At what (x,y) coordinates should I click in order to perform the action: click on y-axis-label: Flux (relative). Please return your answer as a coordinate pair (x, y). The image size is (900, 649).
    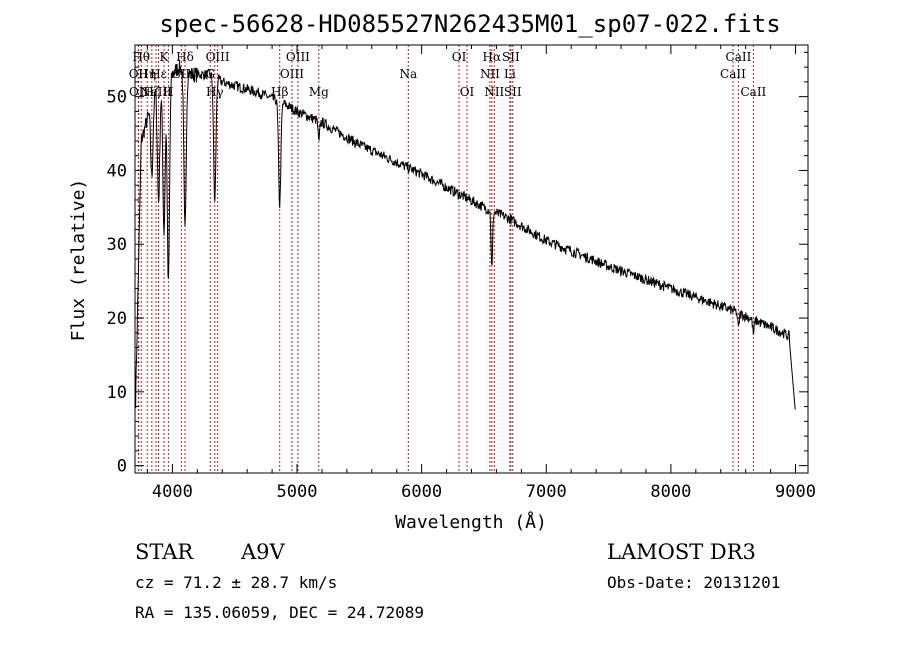
    Looking at the image, I should click on (78, 260).